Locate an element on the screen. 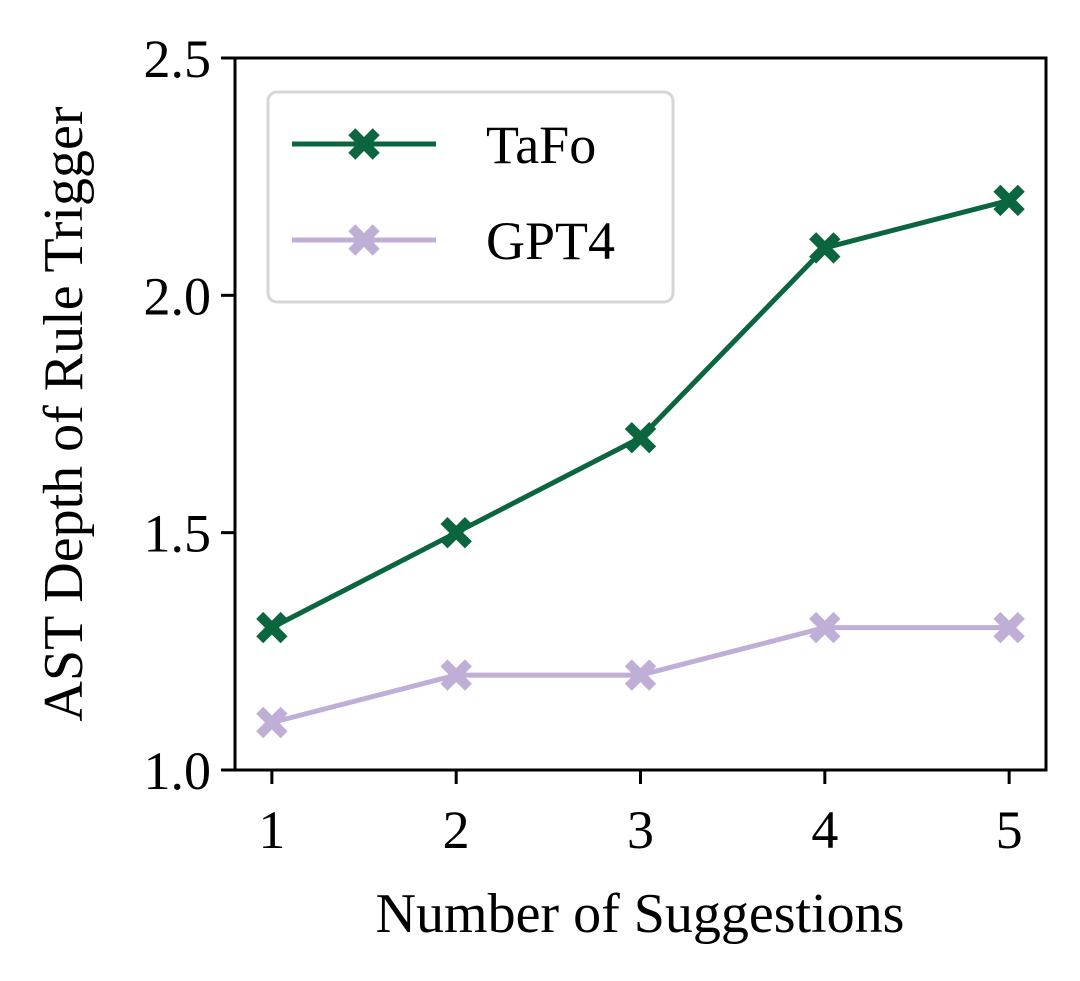 This screenshot has width=1080, height=981. x-tick-label: 2 is located at coordinates (456, 830).